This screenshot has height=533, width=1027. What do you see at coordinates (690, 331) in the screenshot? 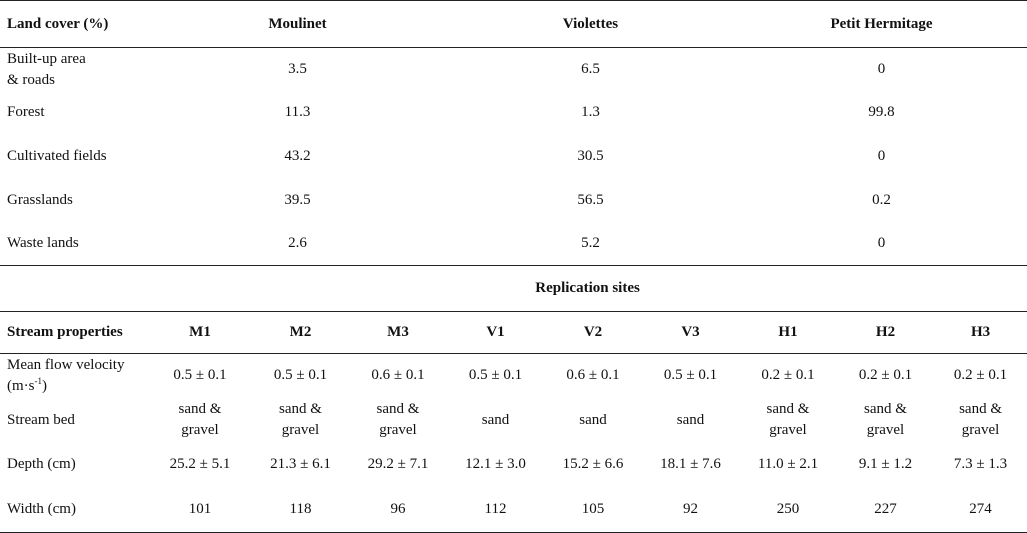
I see `col-v3: V3` at bounding box center [690, 331].